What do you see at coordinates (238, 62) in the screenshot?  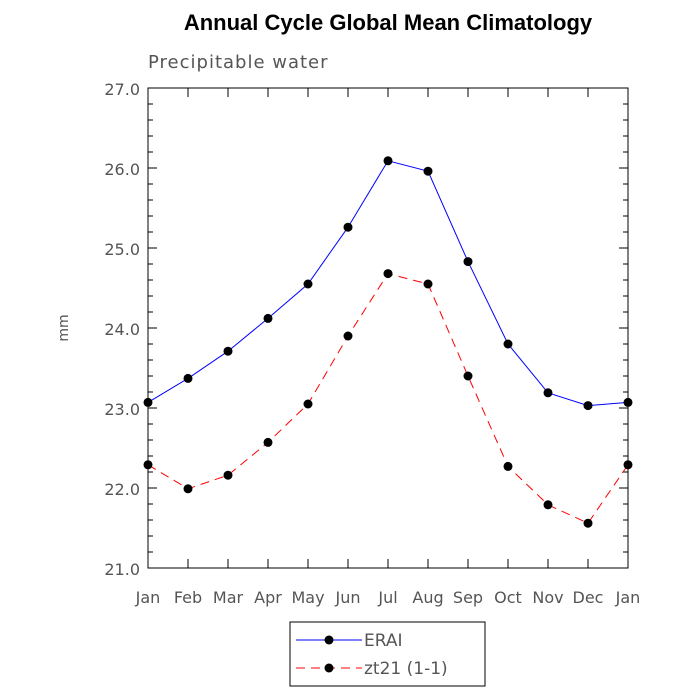 I see `chart-subtitle: Precipitable water` at bounding box center [238, 62].